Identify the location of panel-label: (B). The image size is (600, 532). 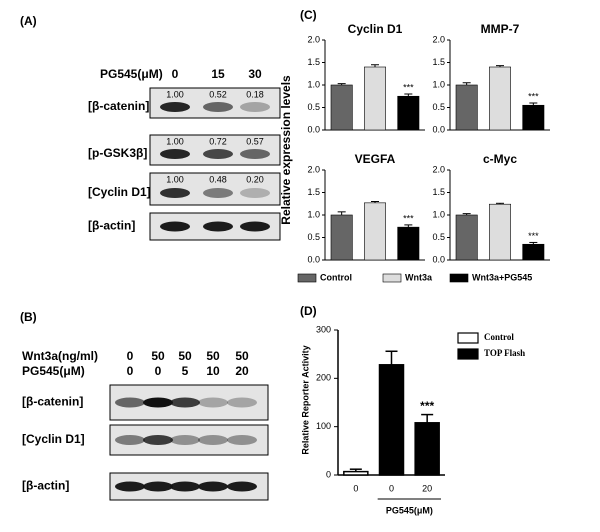
(28, 317).